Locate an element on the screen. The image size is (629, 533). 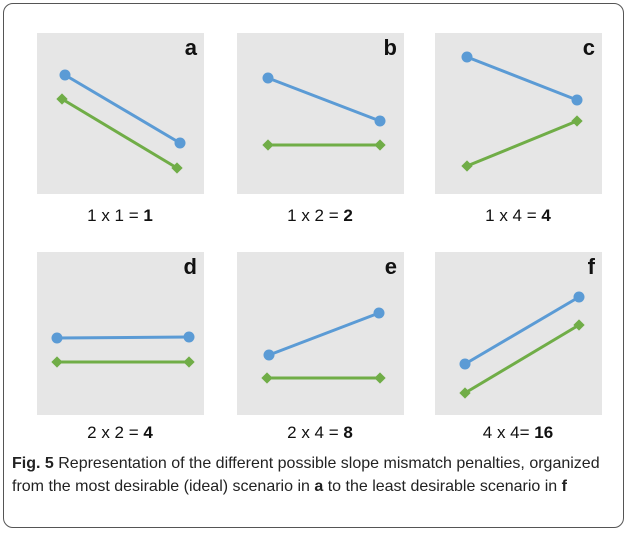
text: Fig. 5 is located at coordinates (33, 463).